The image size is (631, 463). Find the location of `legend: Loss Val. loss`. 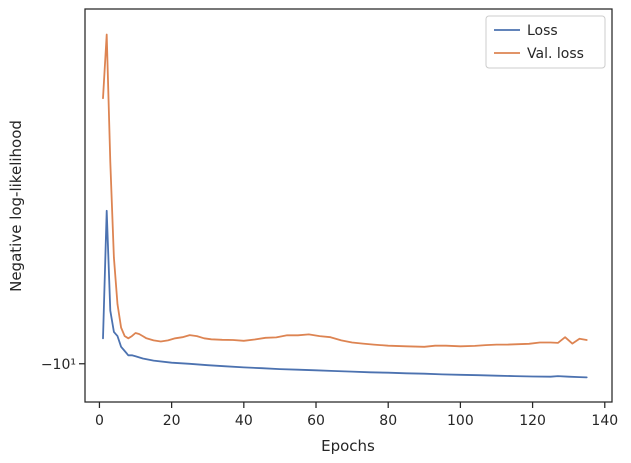

legend: Loss Val. loss is located at coordinates (545, 42).